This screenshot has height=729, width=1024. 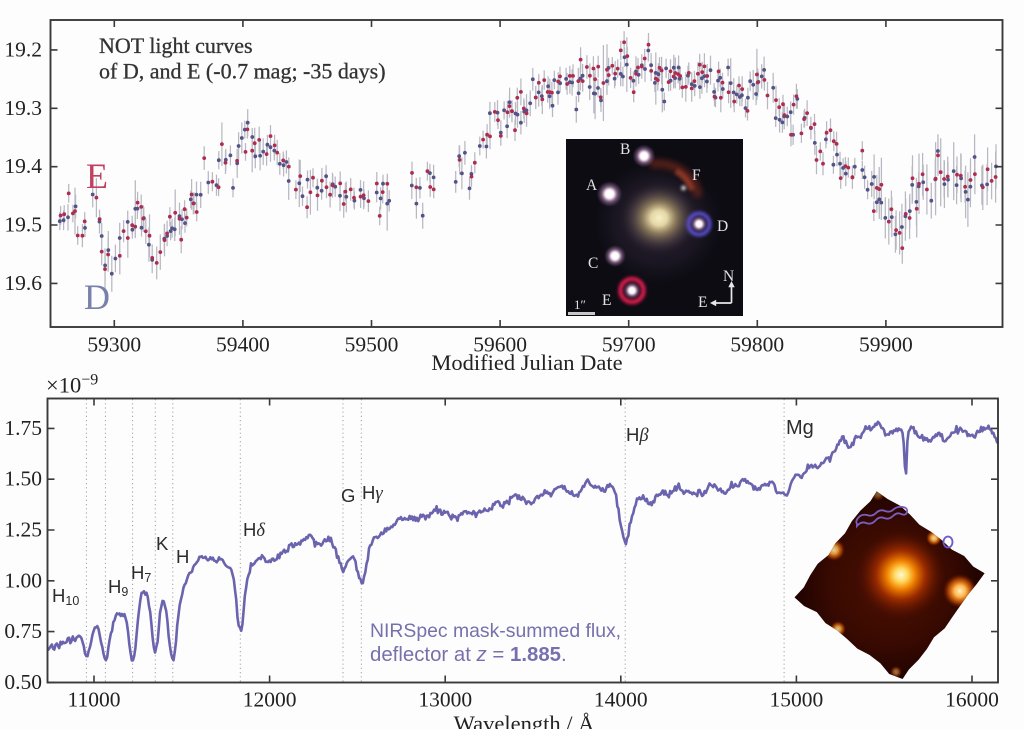 I want to click on svg-text: 19.2, so click(x=23, y=49).